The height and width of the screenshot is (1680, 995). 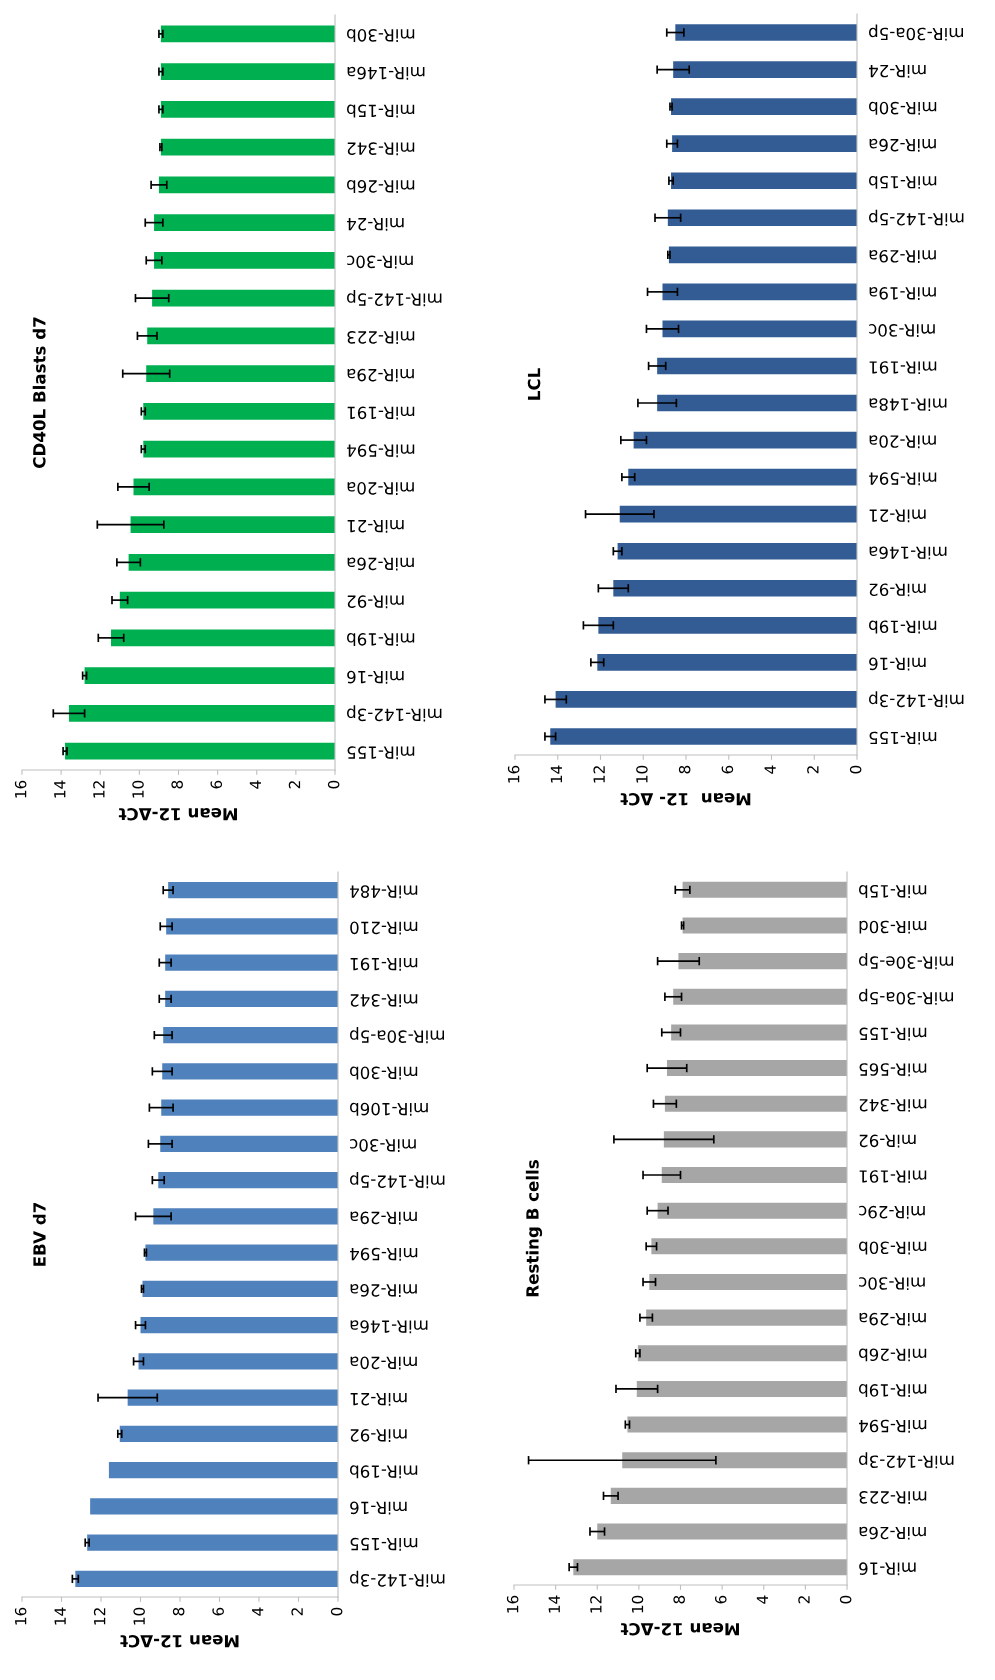 What do you see at coordinates (897, 516) in the screenshot?
I see `y-tick-label: miR-21` at bounding box center [897, 516].